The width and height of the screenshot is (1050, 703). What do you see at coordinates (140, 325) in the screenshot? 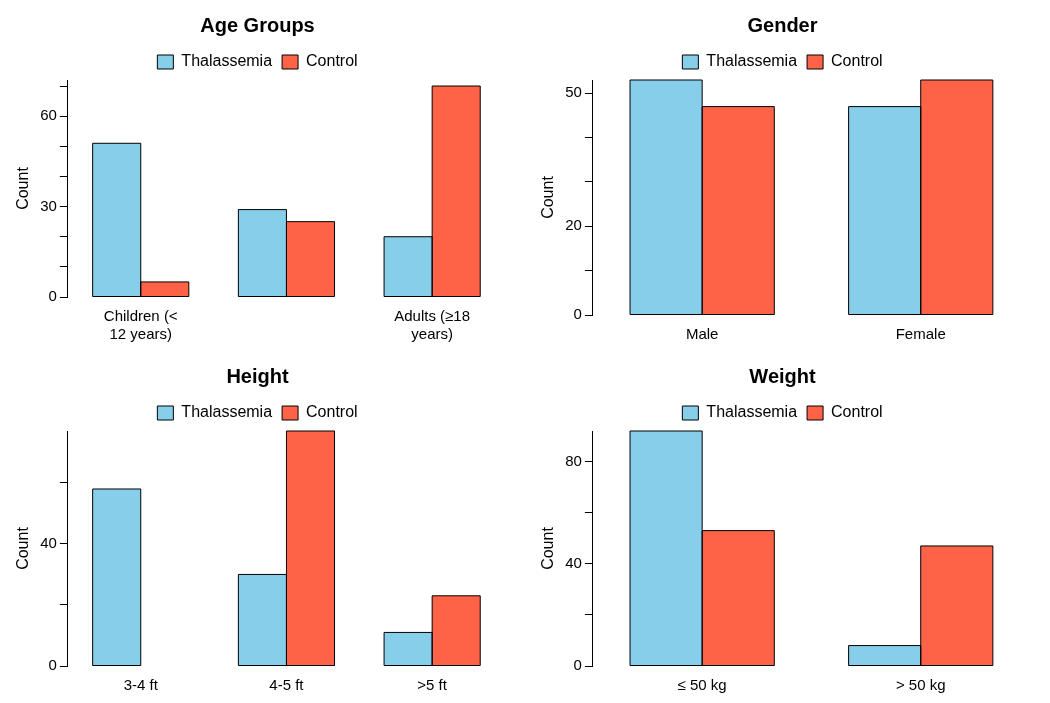
I see `x-tick-label: Children (< 12 years)` at bounding box center [140, 325].